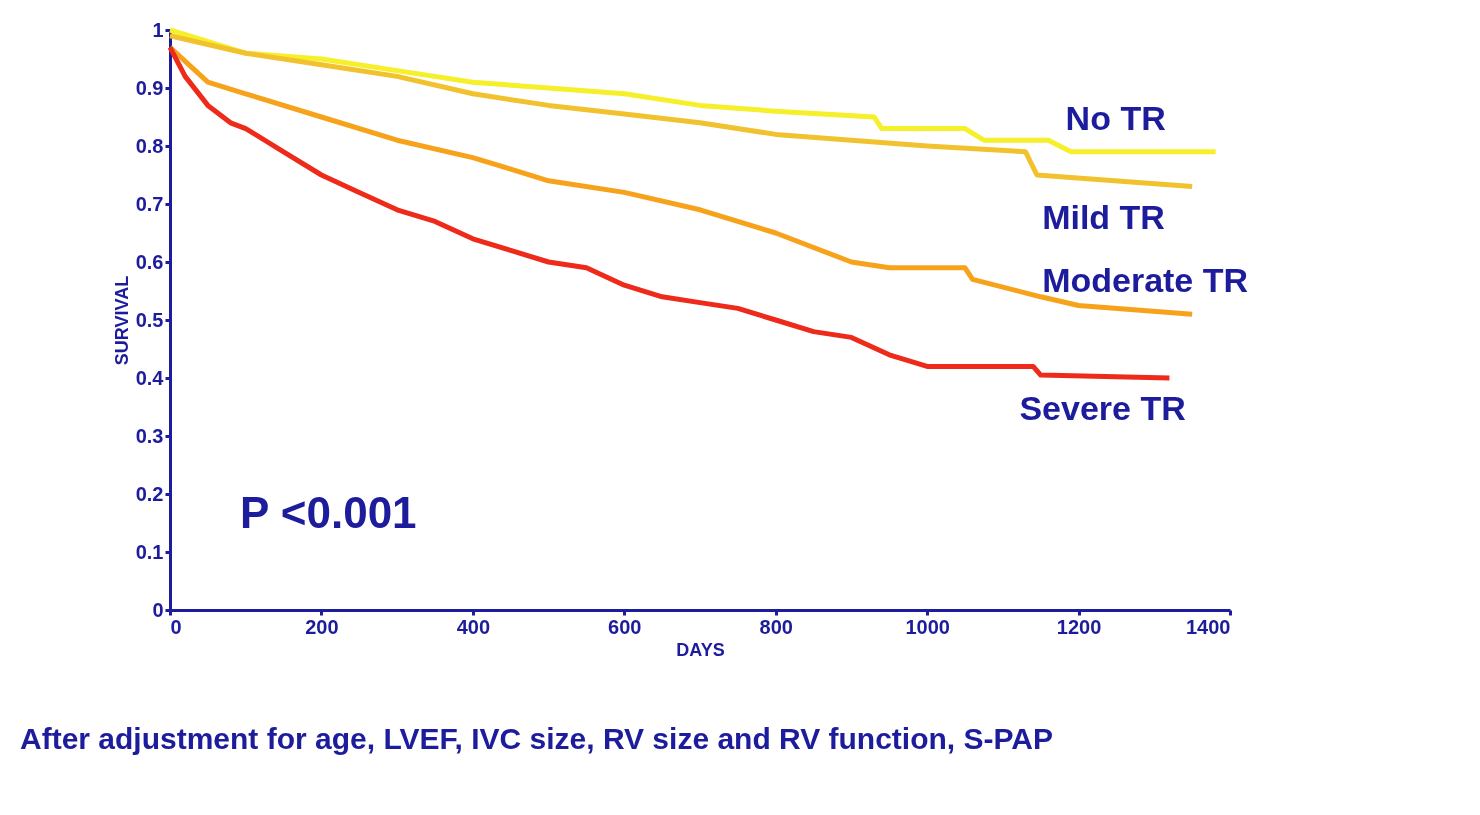 This screenshot has height=815, width=1480. Describe the element at coordinates (1208, 626) in the screenshot. I see `x-tick-label: 1400` at that location.